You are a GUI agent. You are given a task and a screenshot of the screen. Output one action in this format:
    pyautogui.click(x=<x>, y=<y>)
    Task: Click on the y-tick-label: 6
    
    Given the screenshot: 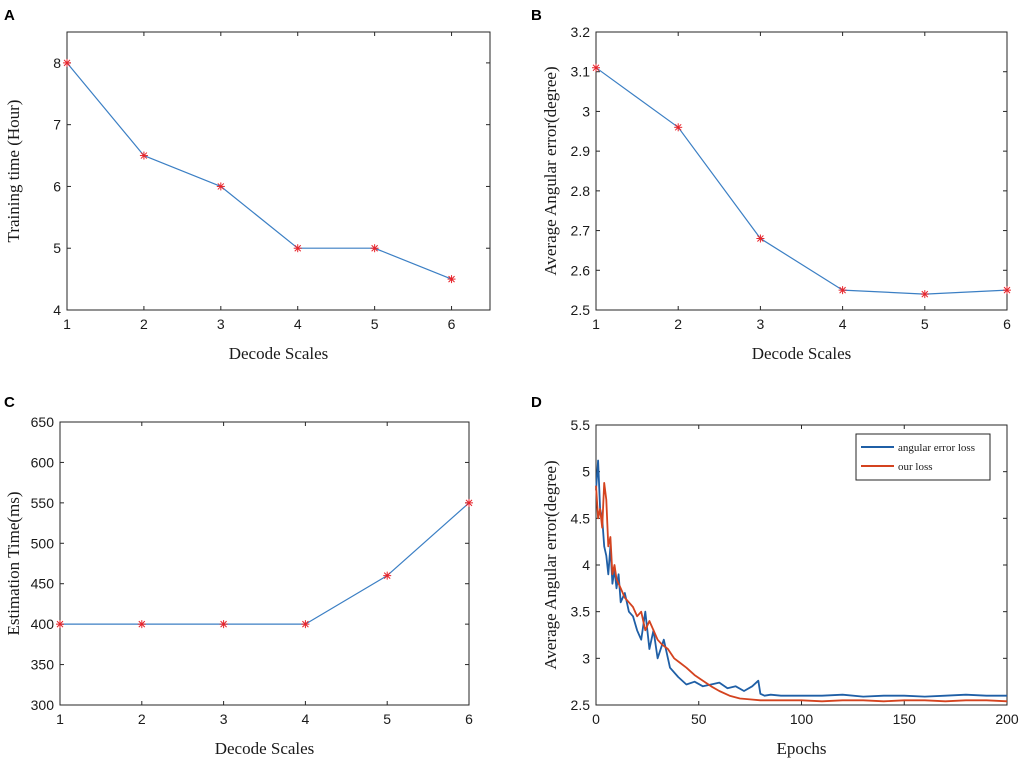 What is the action you would take?
    pyautogui.click(x=57, y=186)
    